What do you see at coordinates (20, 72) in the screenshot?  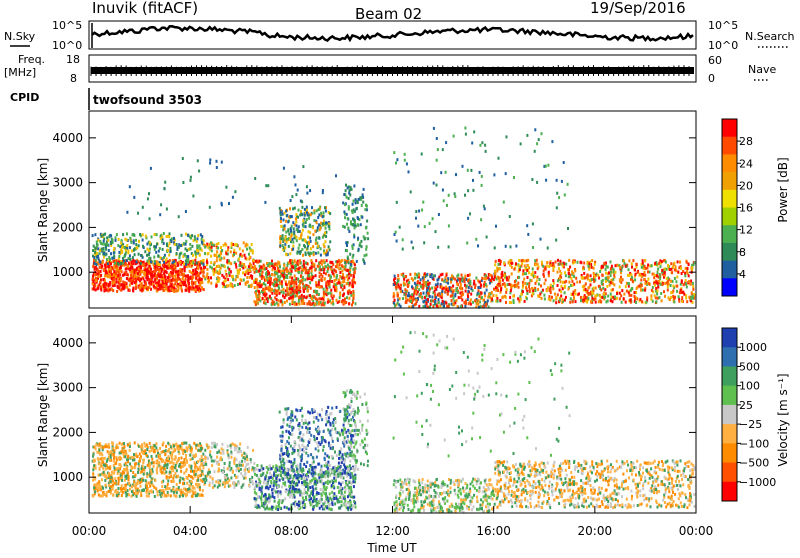 I see `freq-unit: [MHz]` at bounding box center [20, 72].